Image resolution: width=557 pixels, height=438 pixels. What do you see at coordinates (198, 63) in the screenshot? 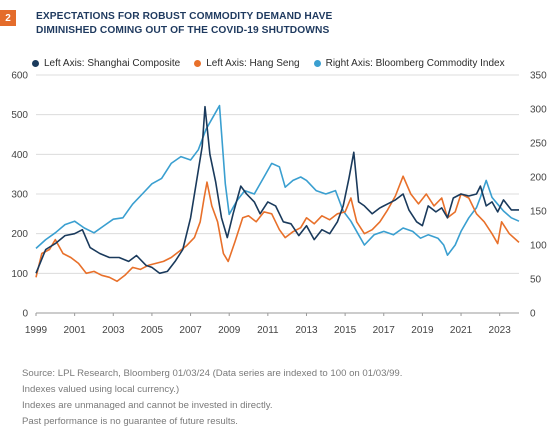
I see `legend-dot-hang-seng` at bounding box center [198, 63].